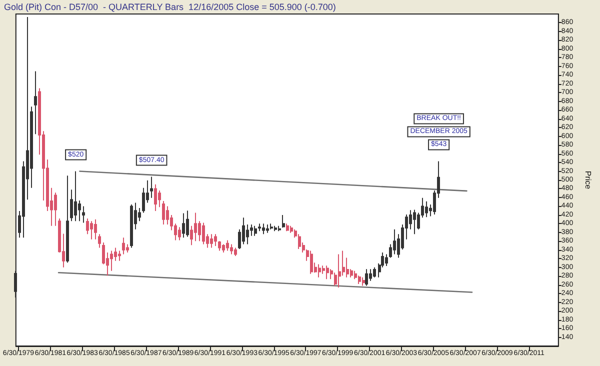 The width and height of the screenshot is (600, 366). Describe the element at coordinates (588, 180) in the screenshot. I see `y-axis-title: Price` at that location.